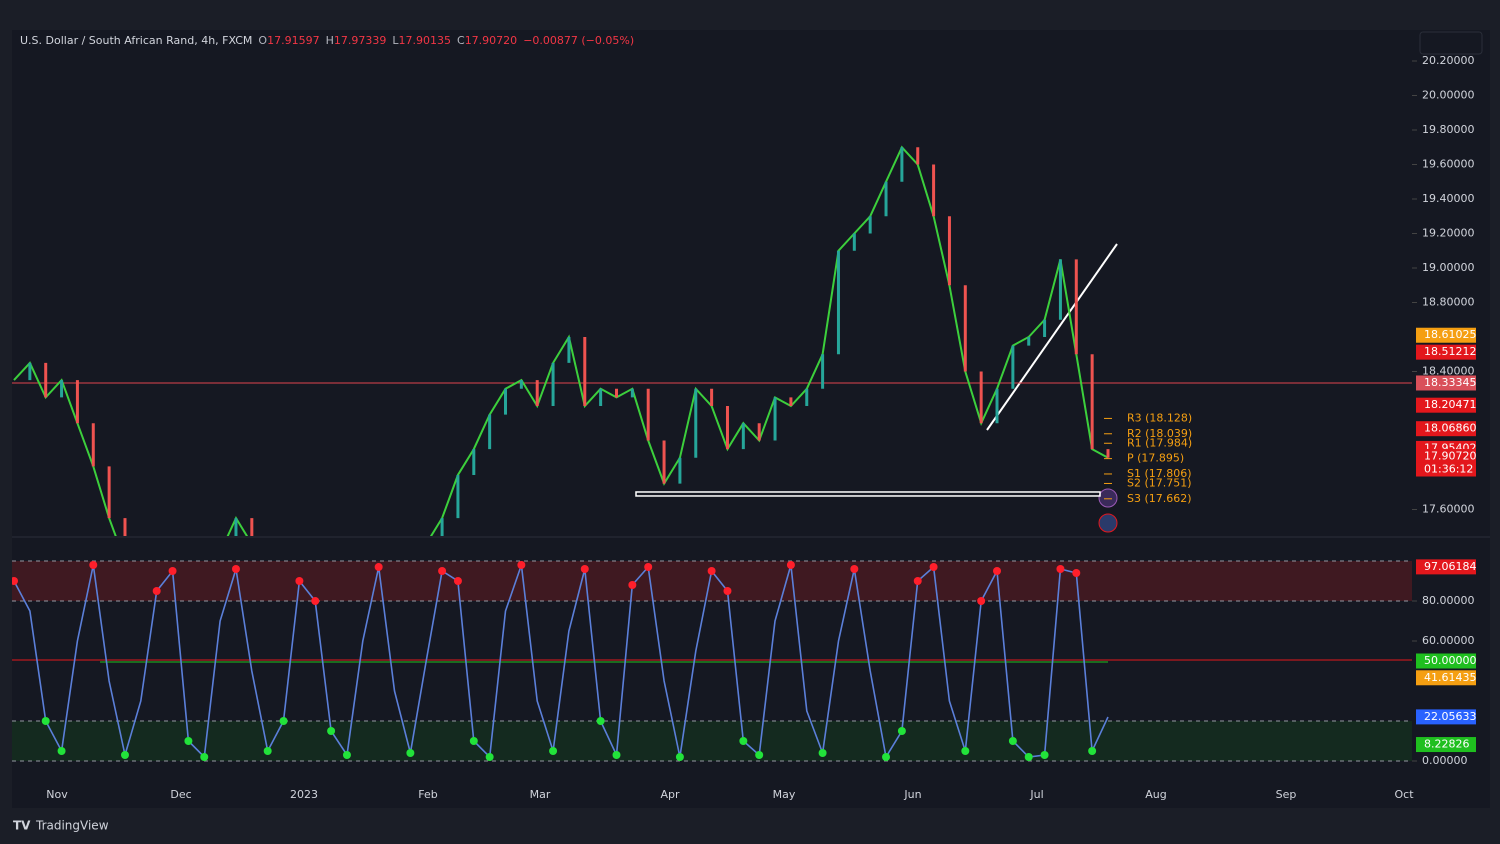 This screenshot has width=1500, height=844. I want to click on brand-logo: TV, so click(22, 826).